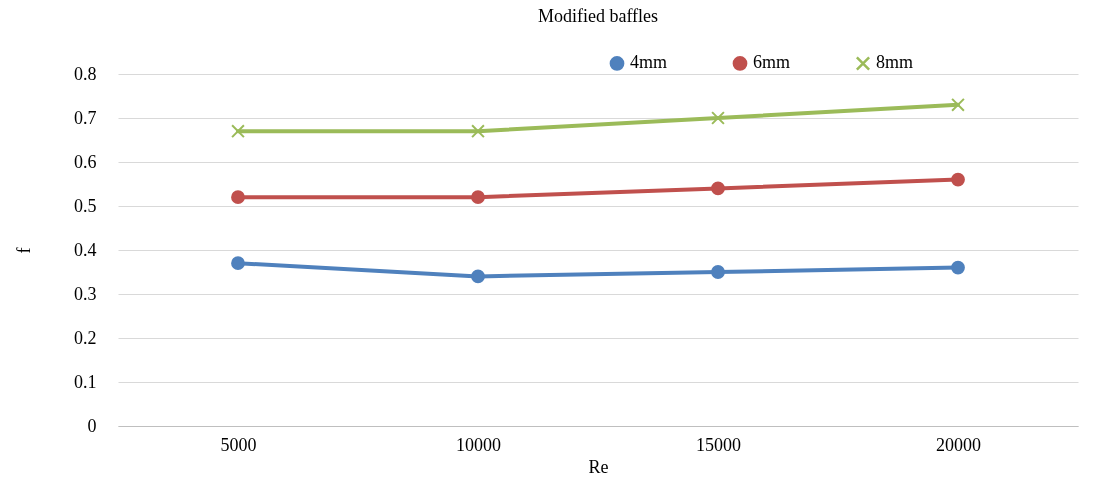 The height and width of the screenshot is (490, 1103). I want to click on x-tick-label: 5000, so click(238, 444).